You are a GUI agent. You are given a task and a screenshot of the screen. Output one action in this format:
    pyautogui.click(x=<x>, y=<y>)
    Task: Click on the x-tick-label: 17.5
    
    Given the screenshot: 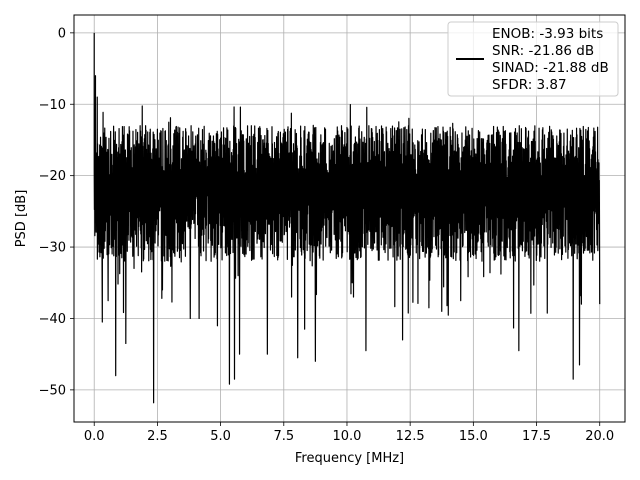 What is the action you would take?
    pyautogui.click(x=536, y=436)
    